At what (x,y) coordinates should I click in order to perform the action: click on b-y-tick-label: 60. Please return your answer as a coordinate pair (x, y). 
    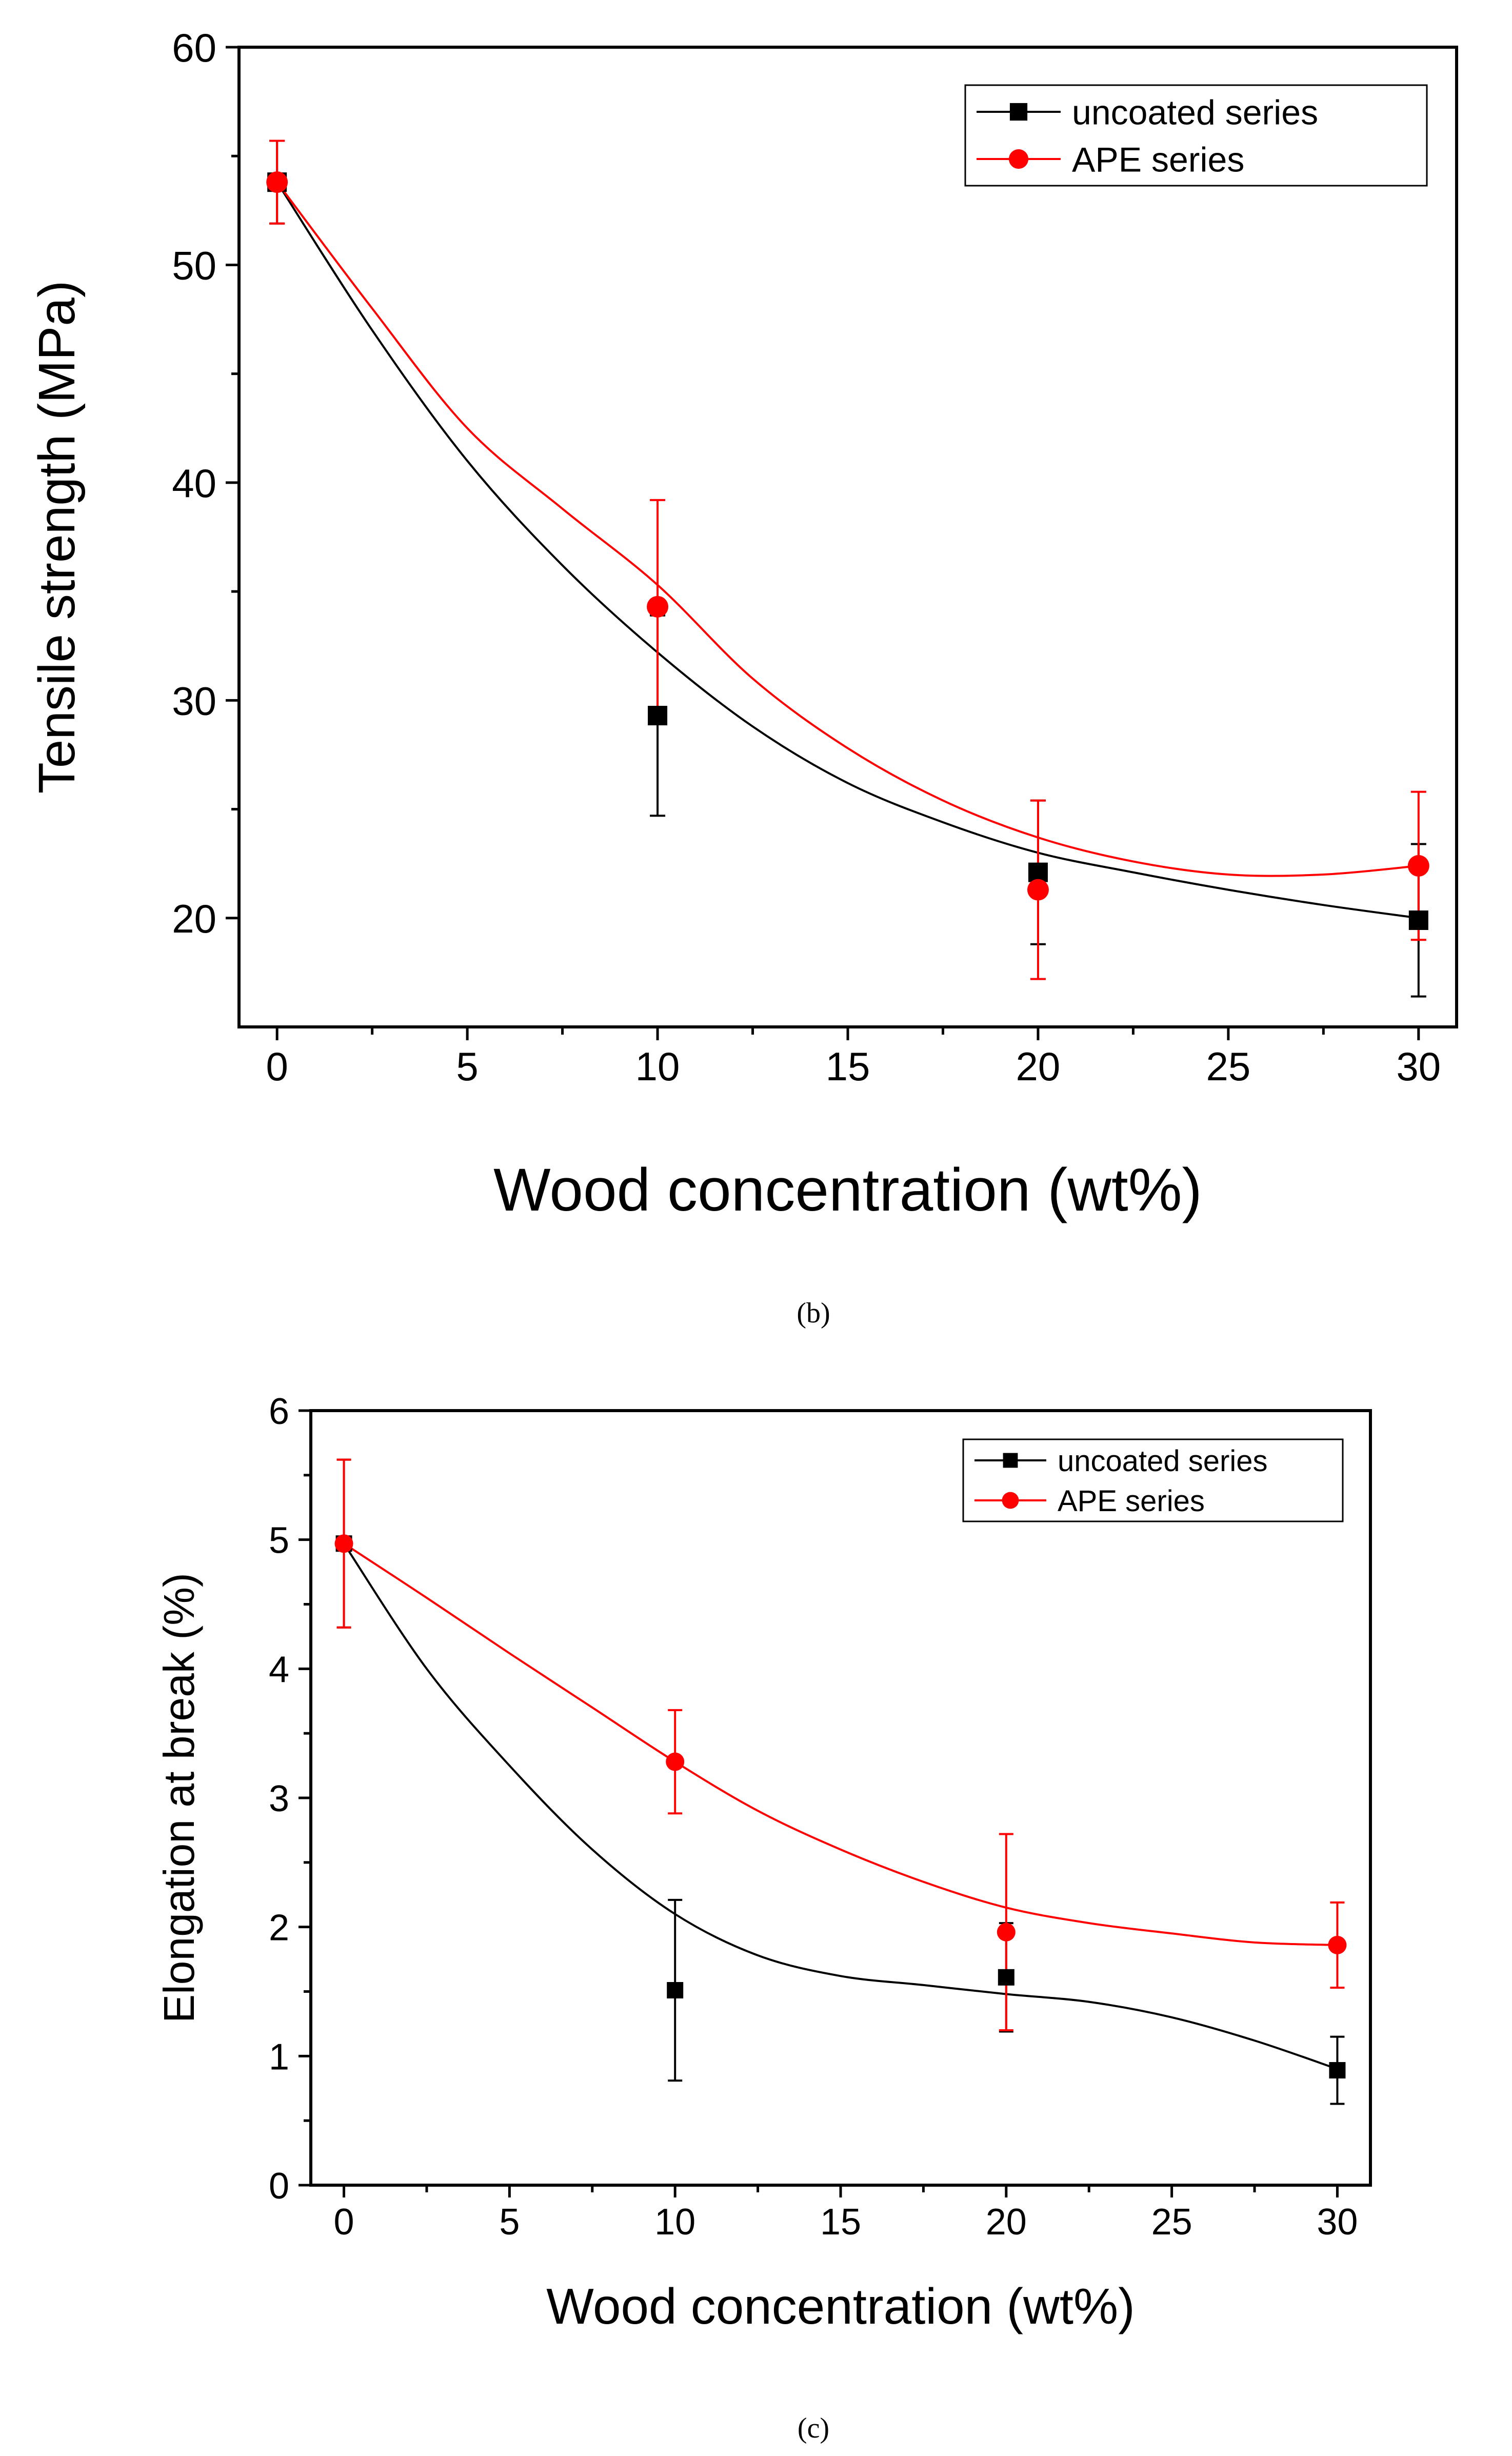
    Looking at the image, I should click on (194, 47).